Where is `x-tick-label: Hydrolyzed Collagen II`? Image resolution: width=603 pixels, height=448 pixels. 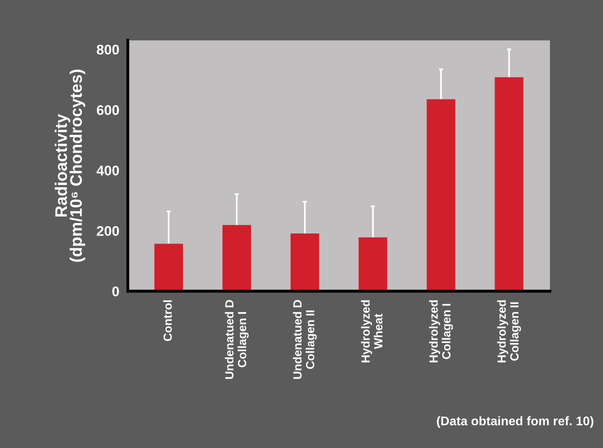 x-tick-label: Hydrolyzed Collagen II is located at coordinates (509, 331).